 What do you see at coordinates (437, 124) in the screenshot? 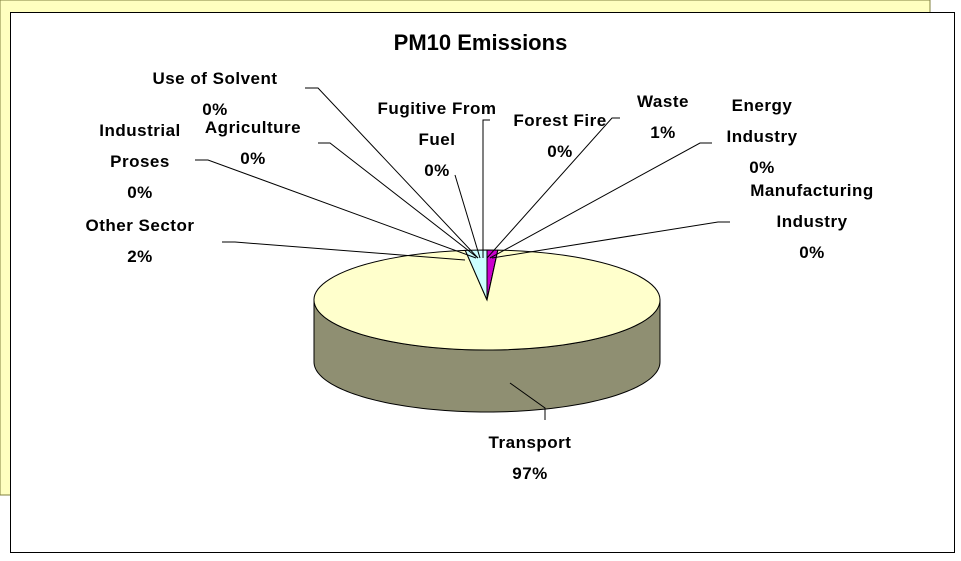
I see `category-name: Fugitive From Fuel` at bounding box center [437, 124].